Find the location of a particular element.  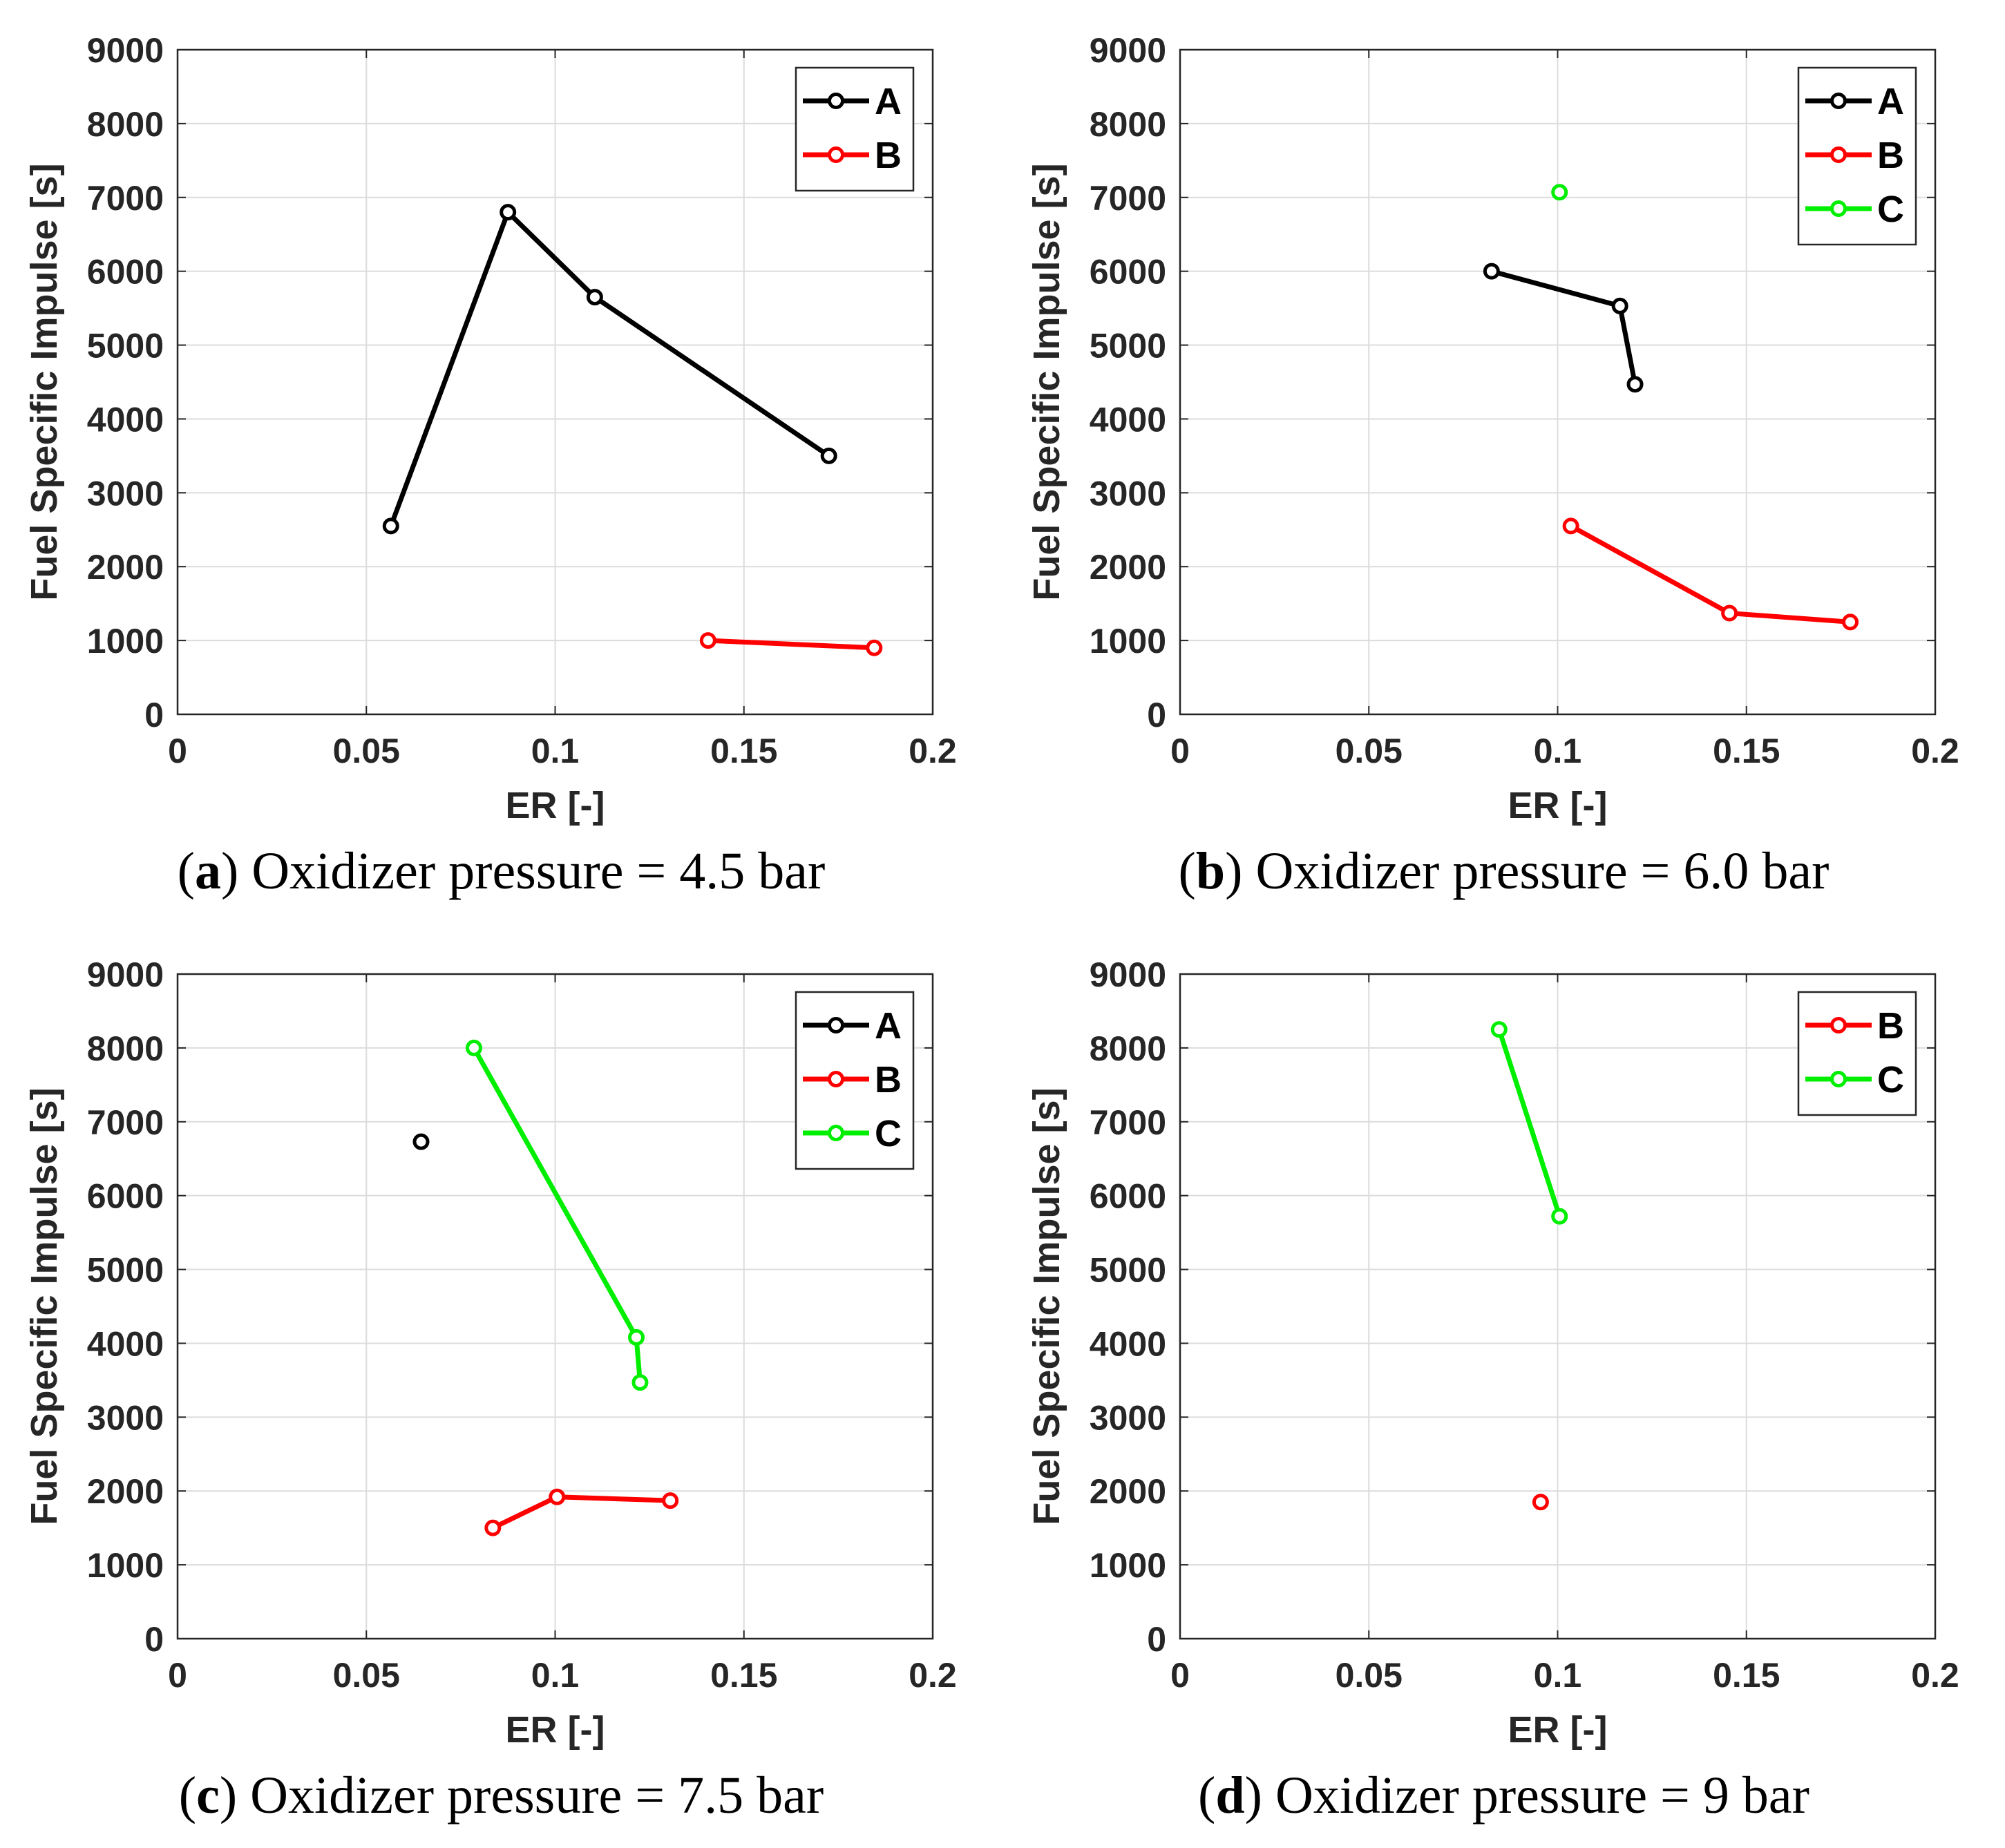

caption-letter: c is located at coordinates (208, 1795).